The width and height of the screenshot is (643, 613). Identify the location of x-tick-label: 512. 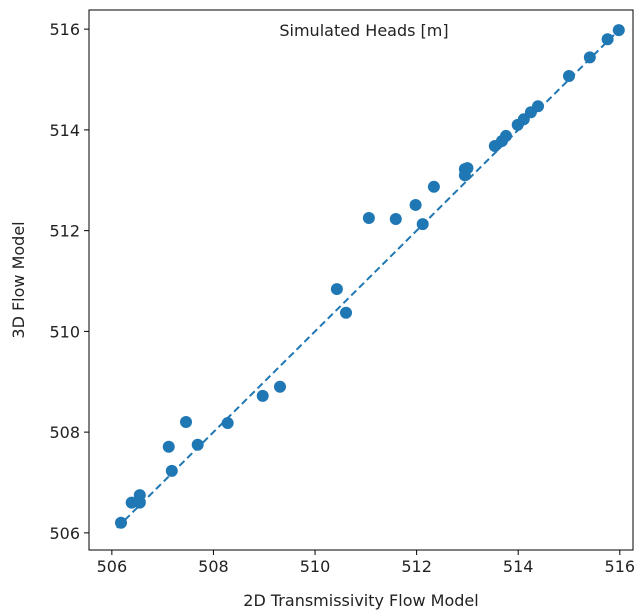
(416, 566).